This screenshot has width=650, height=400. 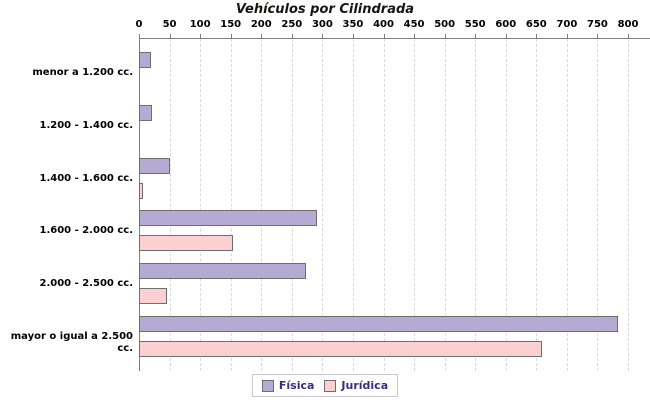 What do you see at coordinates (365, 385) in the screenshot?
I see `legend-label: Jurídica` at bounding box center [365, 385].